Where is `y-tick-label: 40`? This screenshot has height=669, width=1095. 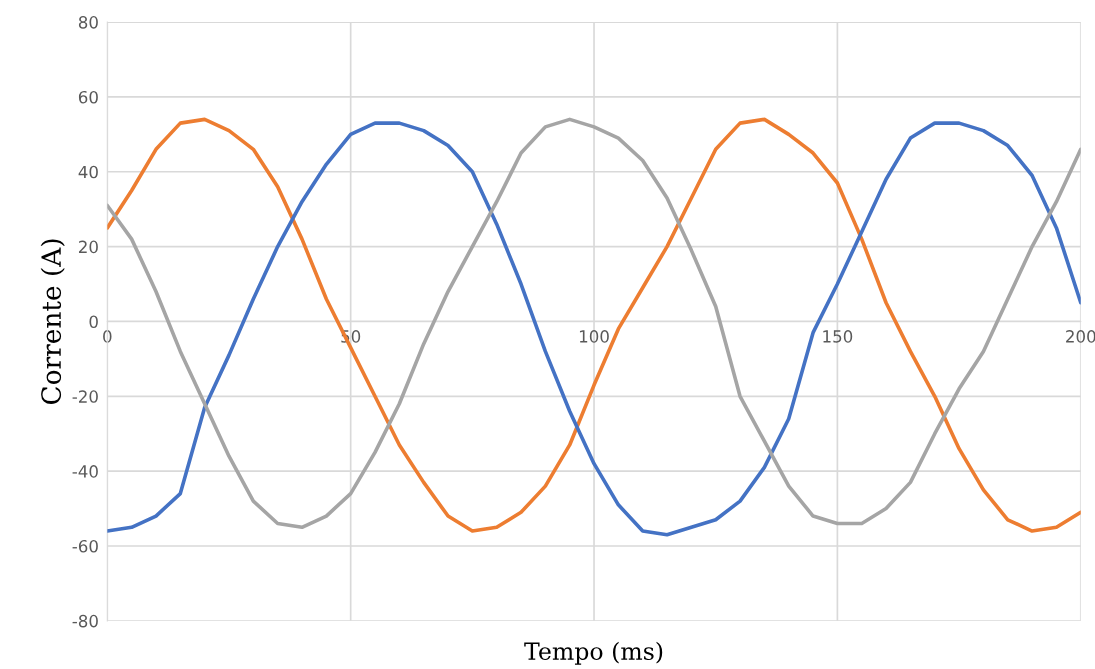 y-tick-label: 40 is located at coordinates (88, 172).